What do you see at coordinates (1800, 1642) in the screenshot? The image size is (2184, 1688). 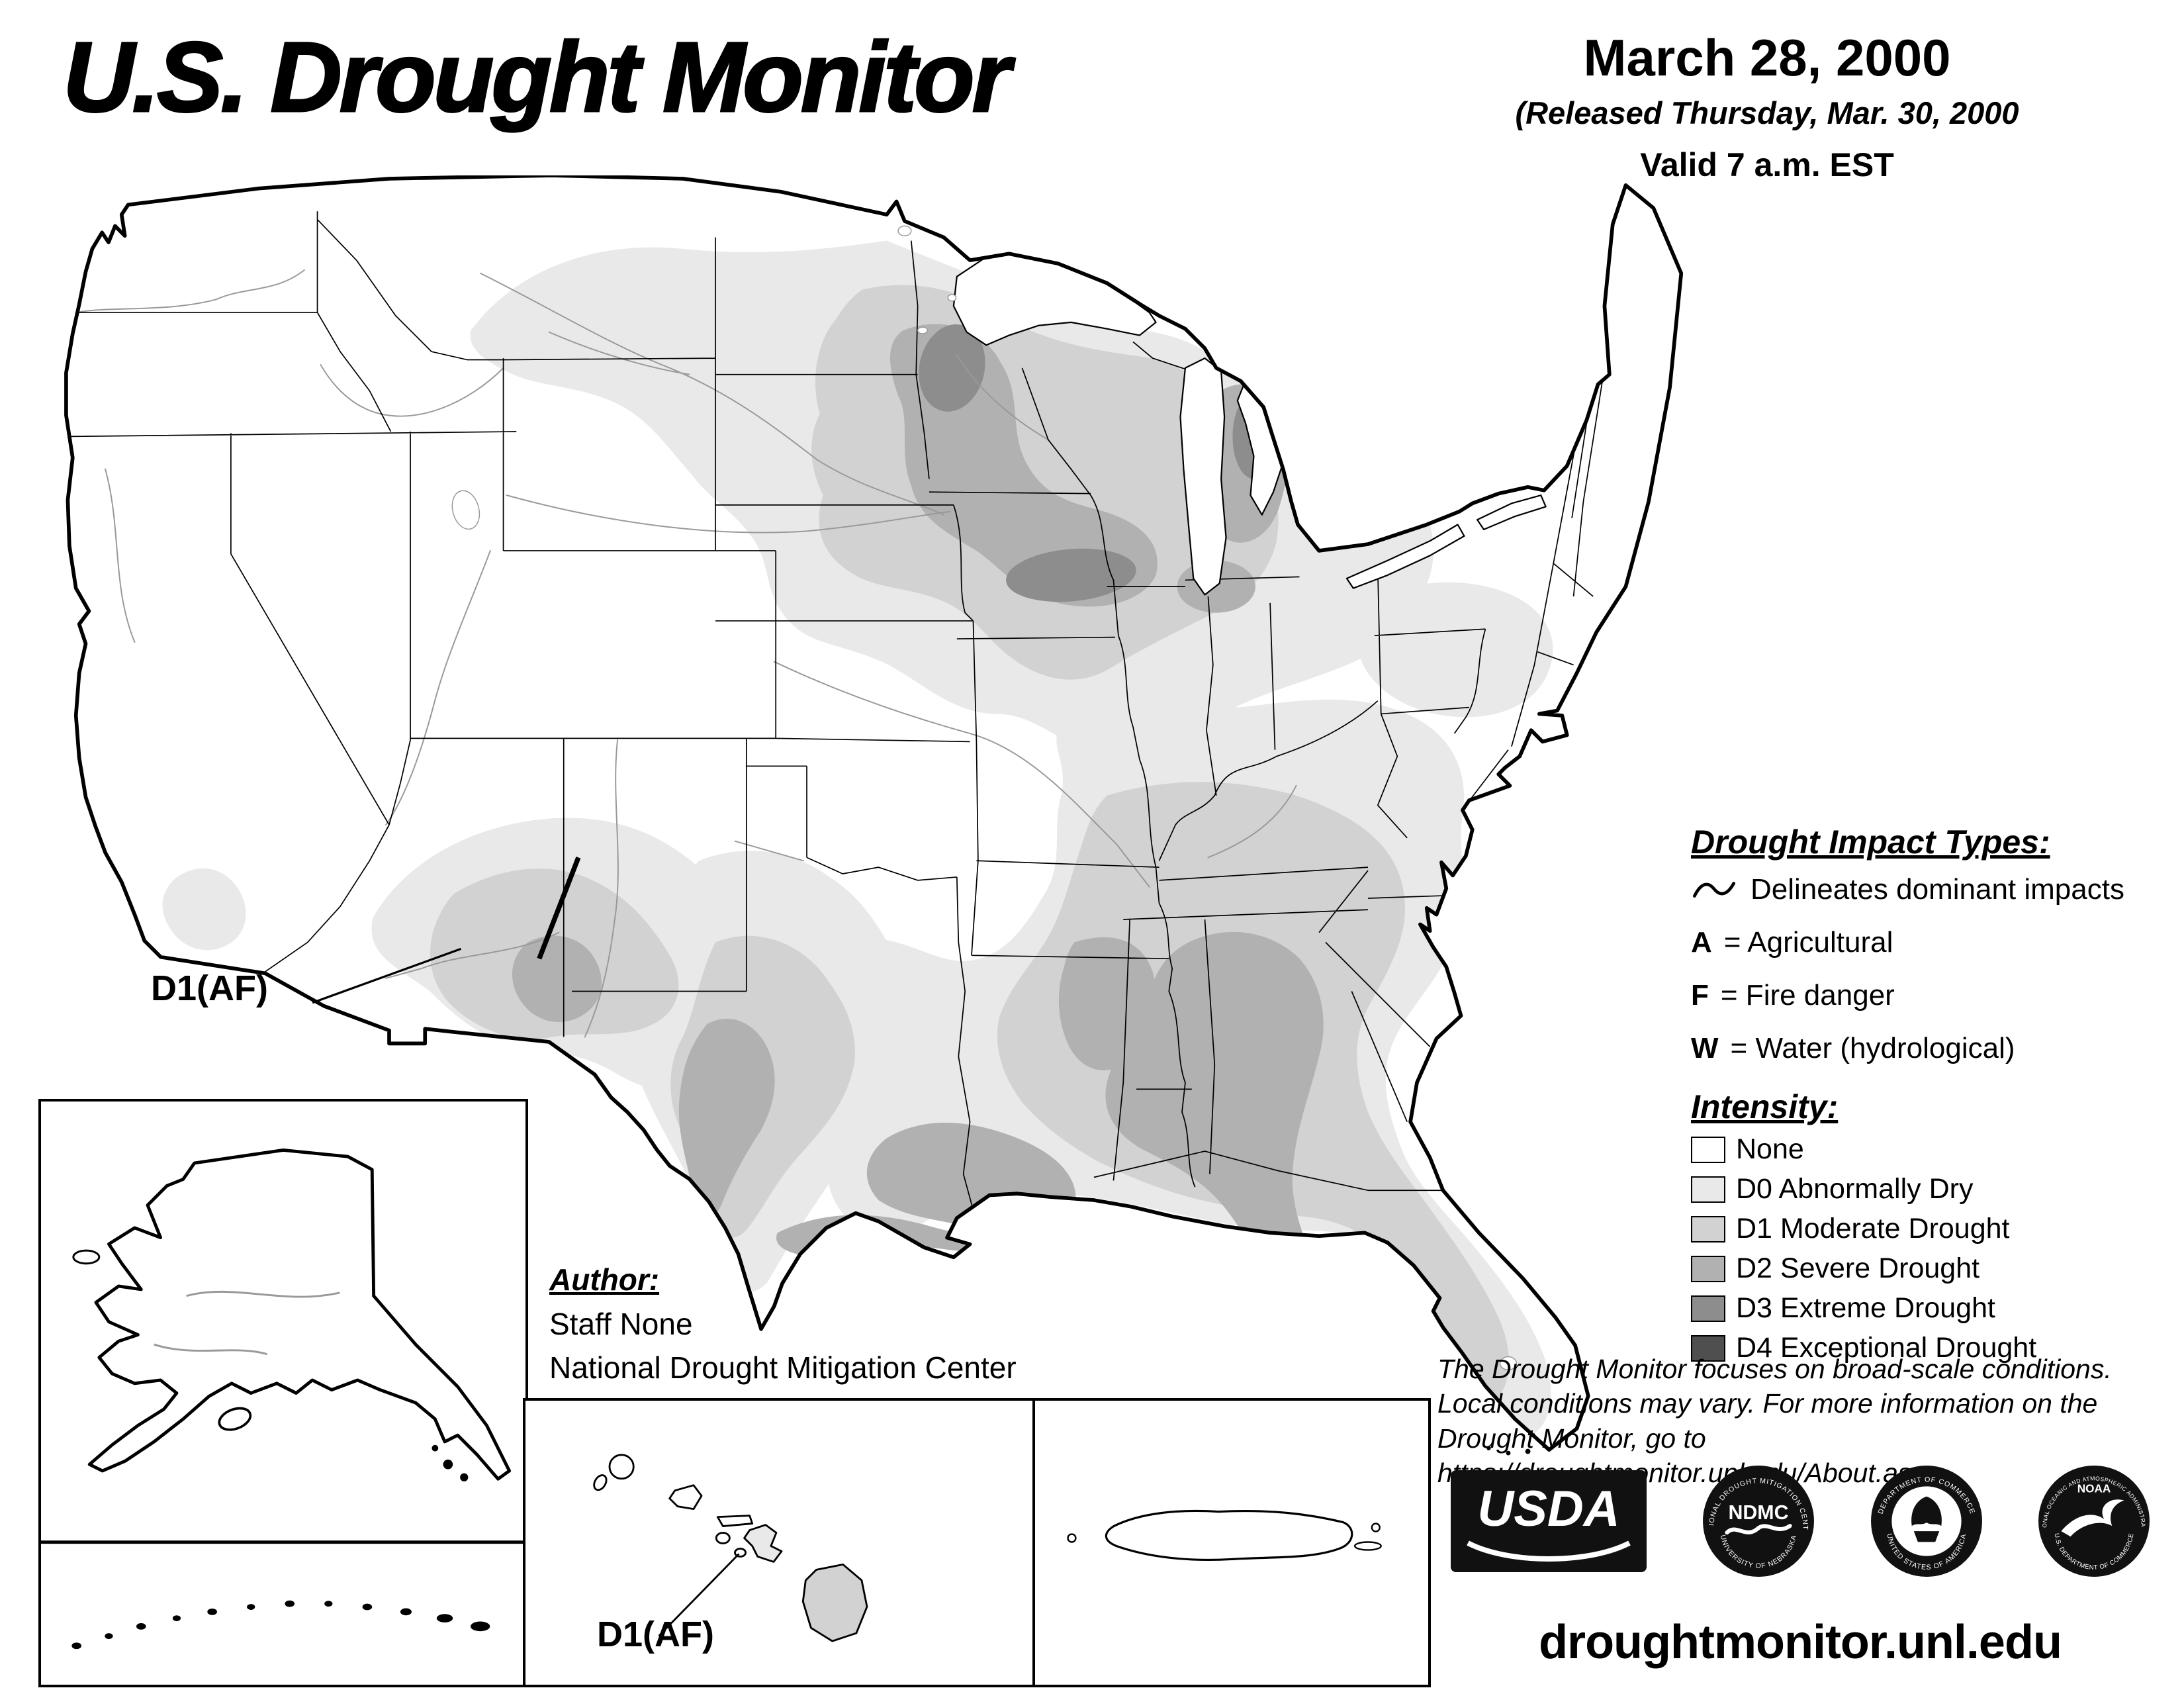 I see `website-url: droughtmonitor.unl.edu` at bounding box center [1800, 1642].